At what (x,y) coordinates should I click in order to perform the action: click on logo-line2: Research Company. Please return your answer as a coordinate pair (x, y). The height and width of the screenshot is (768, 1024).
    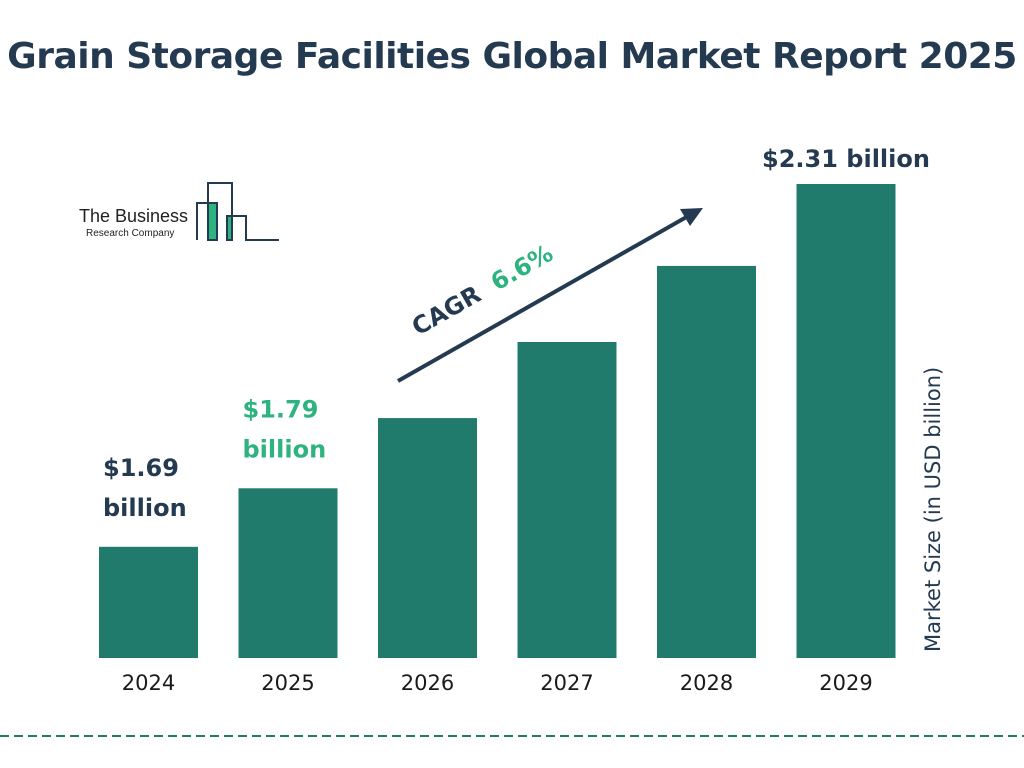
    Looking at the image, I should click on (130, 233).